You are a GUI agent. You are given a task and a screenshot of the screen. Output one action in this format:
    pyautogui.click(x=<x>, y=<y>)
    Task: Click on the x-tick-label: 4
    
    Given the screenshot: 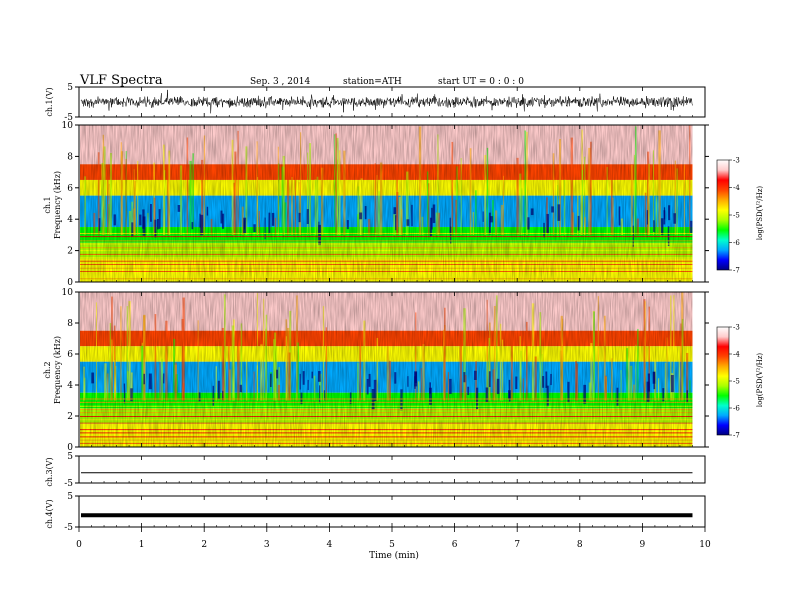 What is the action you would take?
    pyautogui.click(x=330, y=545)
    